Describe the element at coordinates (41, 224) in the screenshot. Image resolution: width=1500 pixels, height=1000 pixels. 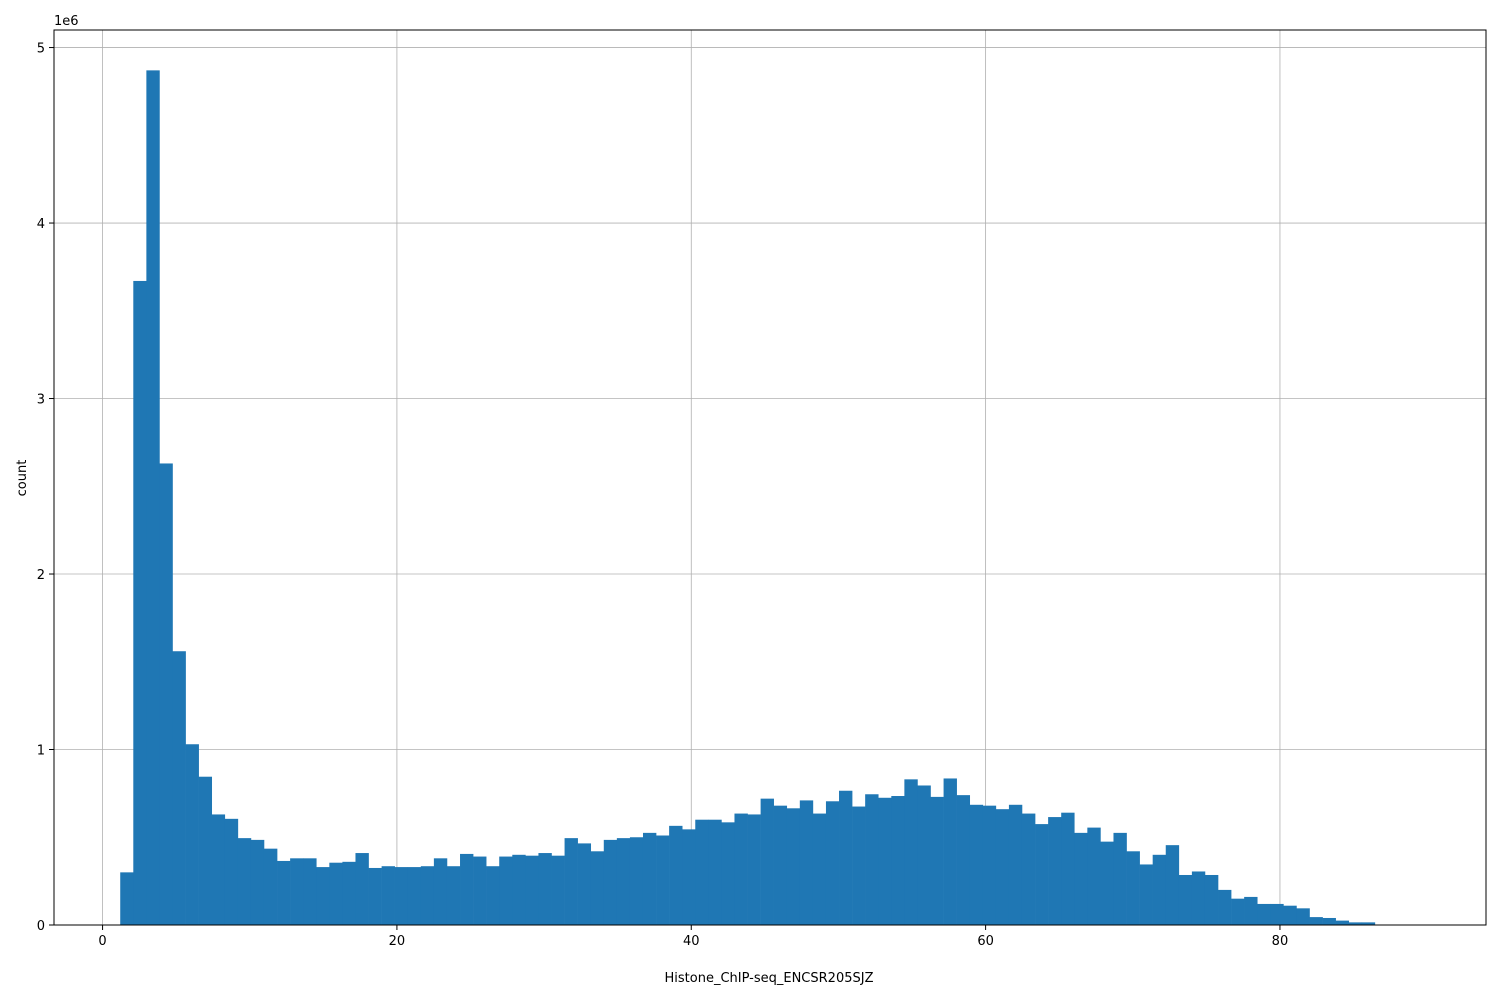
I see `y-tick-label: 4` at that location.